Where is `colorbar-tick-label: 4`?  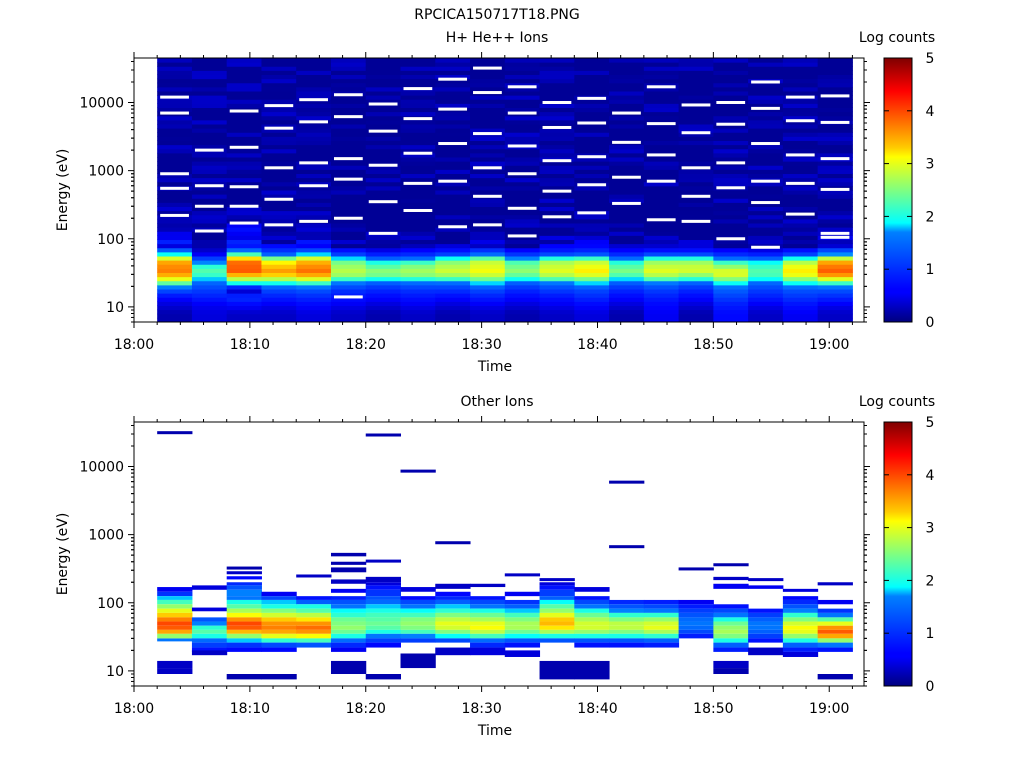 colorbar-tick-label: 4 is located at coordinates (930, 112).